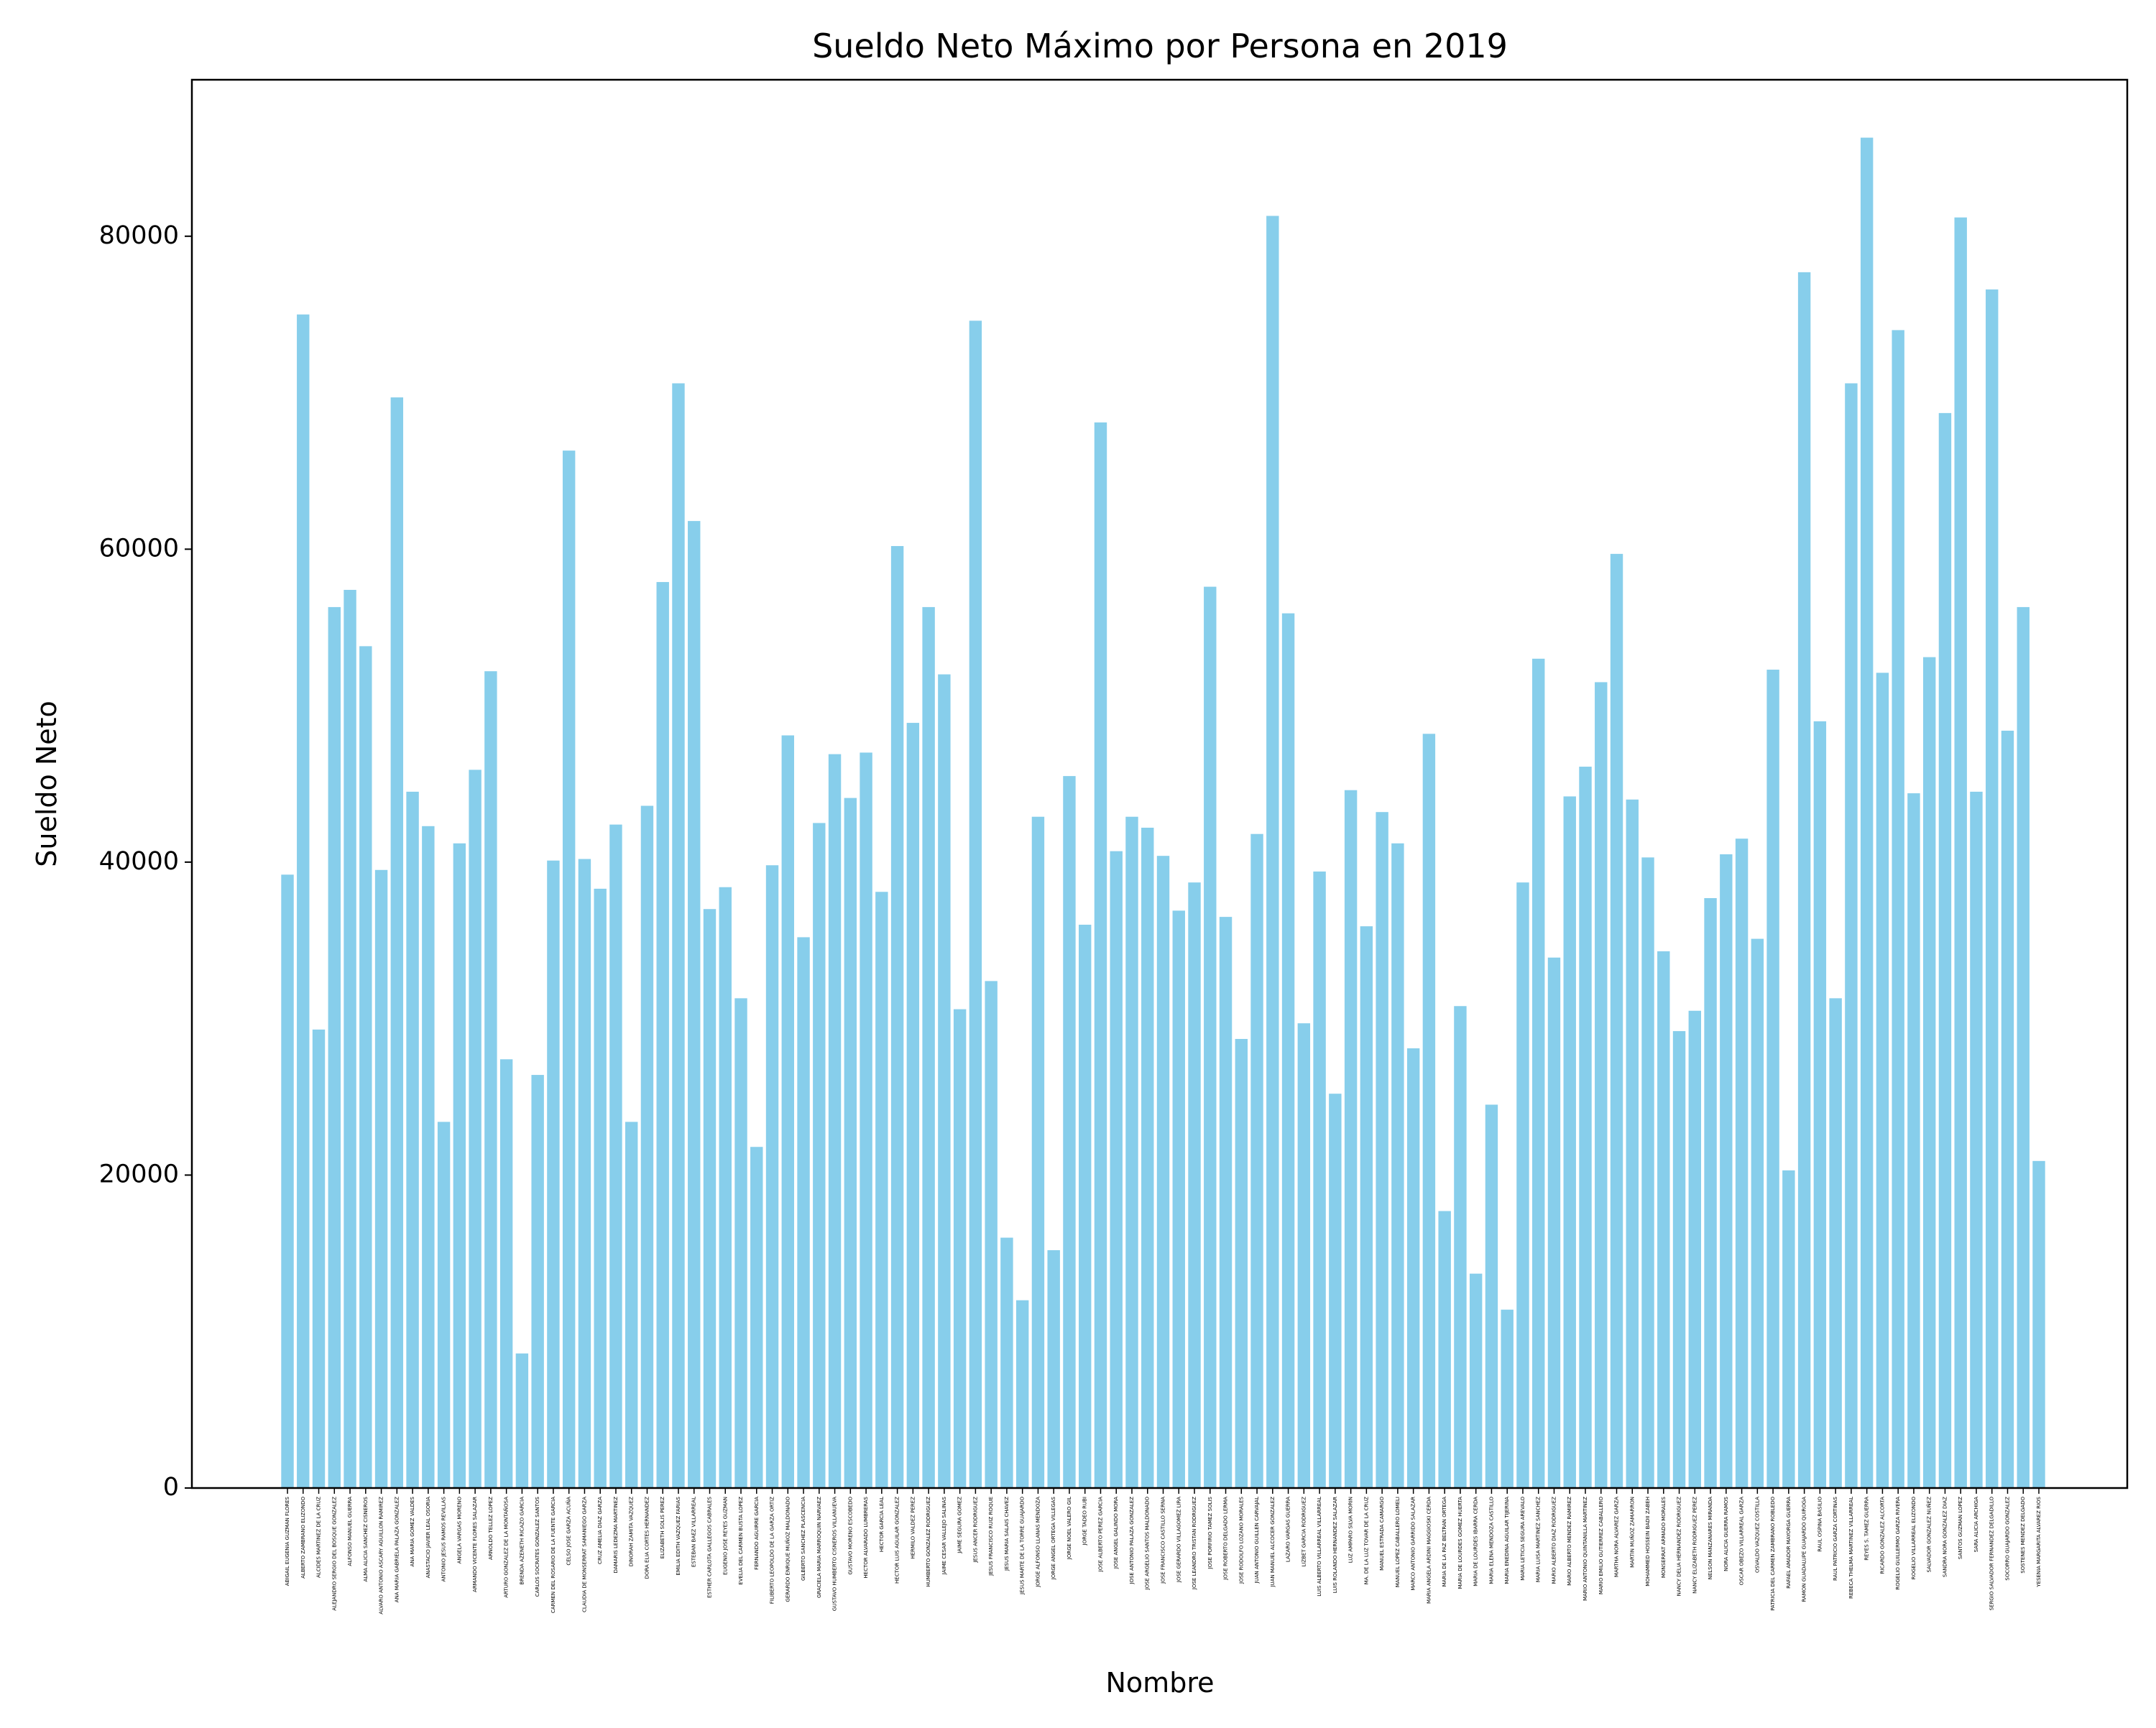  Describe the element at coordinates (1398, 1542) in the screenshot. I see `x-tick-label: MANUEL LOPEZ CABALLERO LOMELI` at that location.